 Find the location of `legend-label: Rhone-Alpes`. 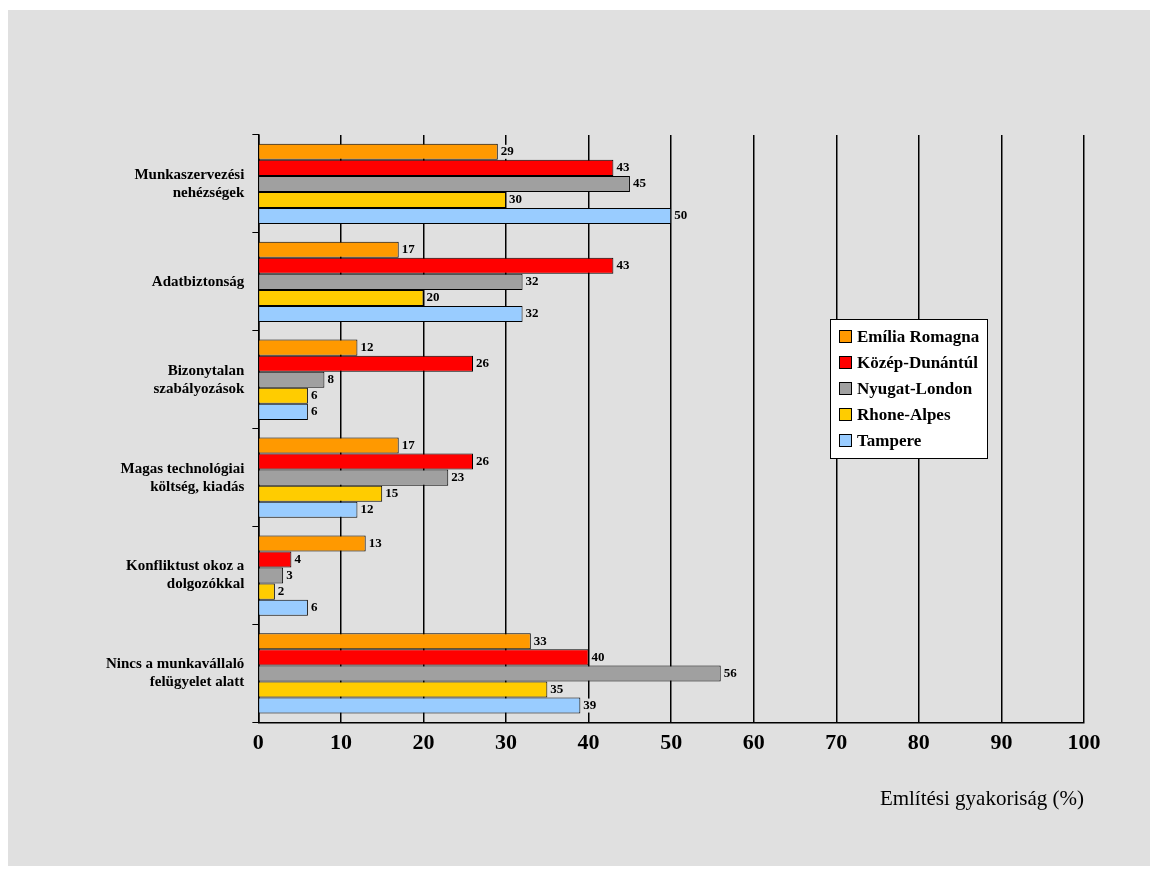

legend-label: Rhone-Alpes is located at coordinates (904, 414).